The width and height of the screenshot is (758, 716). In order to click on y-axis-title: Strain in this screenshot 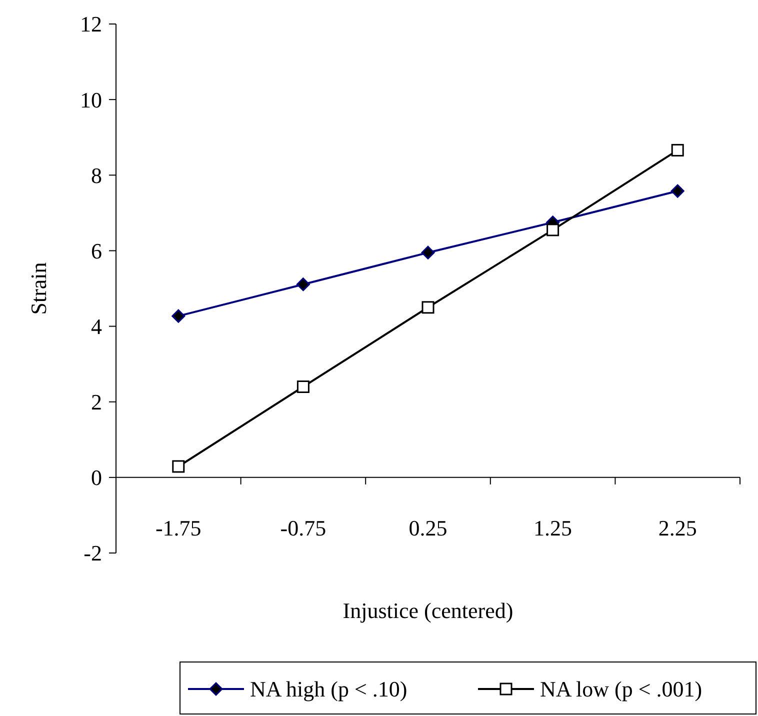, I will do `click(38, 288)`.